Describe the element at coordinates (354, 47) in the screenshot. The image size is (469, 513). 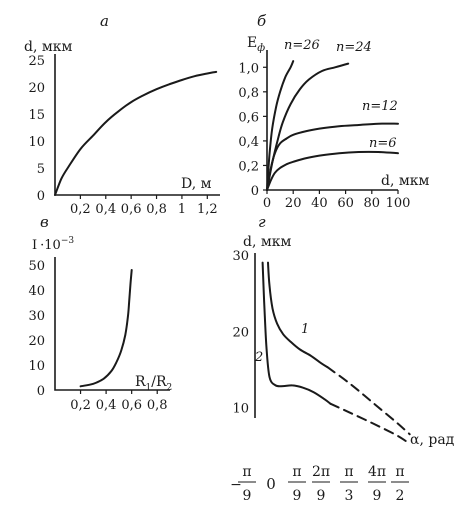
I see `series-label: n=24` at that location.